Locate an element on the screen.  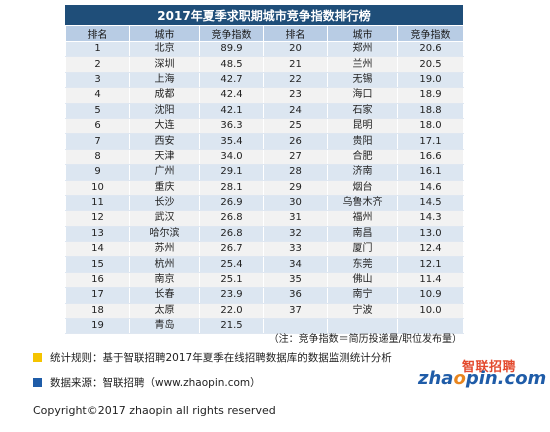
cell-rank: 15 is located at coordinates (97, 264).